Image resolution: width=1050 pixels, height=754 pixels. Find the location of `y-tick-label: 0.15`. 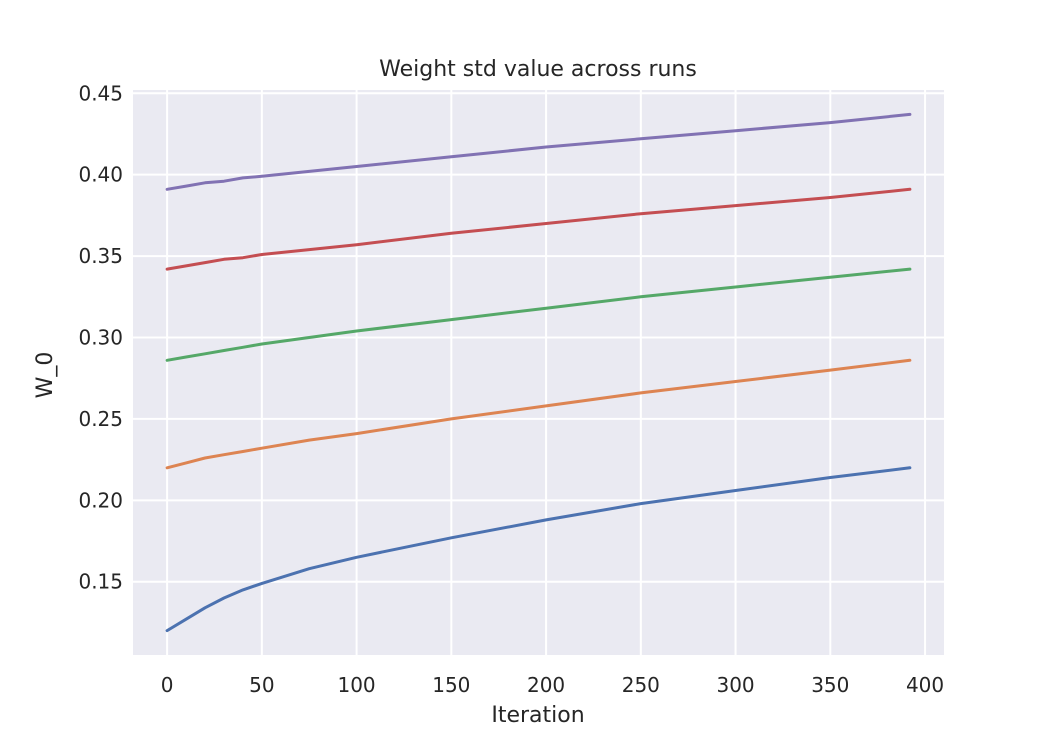

y-tick-label: 0.15 is located at coordinates (100, 582).